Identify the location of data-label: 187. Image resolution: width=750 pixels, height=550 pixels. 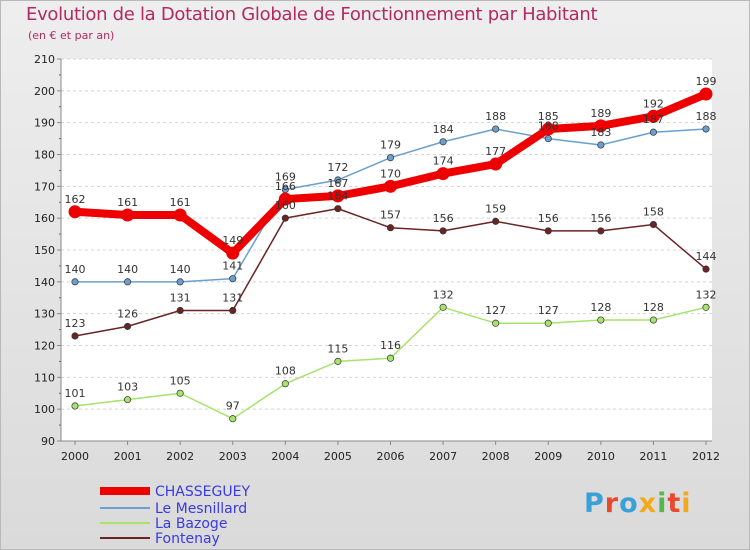
(653, 119).